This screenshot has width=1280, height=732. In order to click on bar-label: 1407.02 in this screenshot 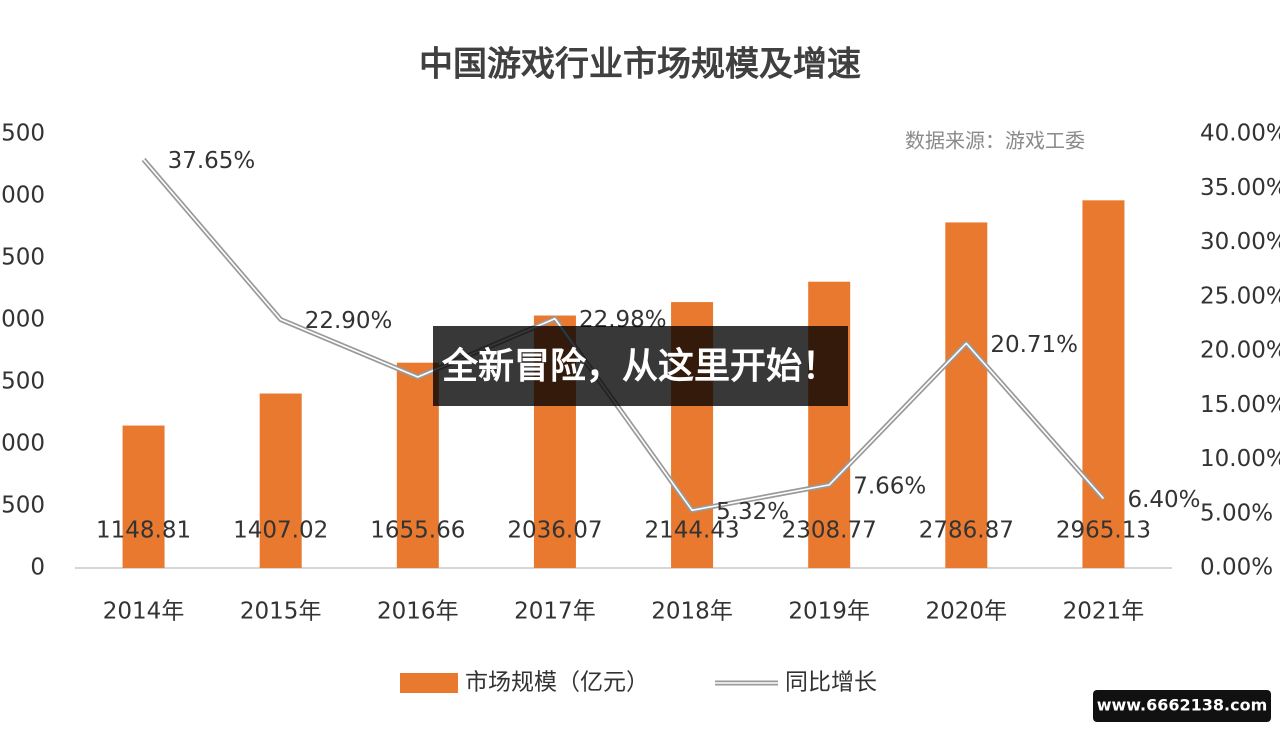, I will do `click(280, 531)`.